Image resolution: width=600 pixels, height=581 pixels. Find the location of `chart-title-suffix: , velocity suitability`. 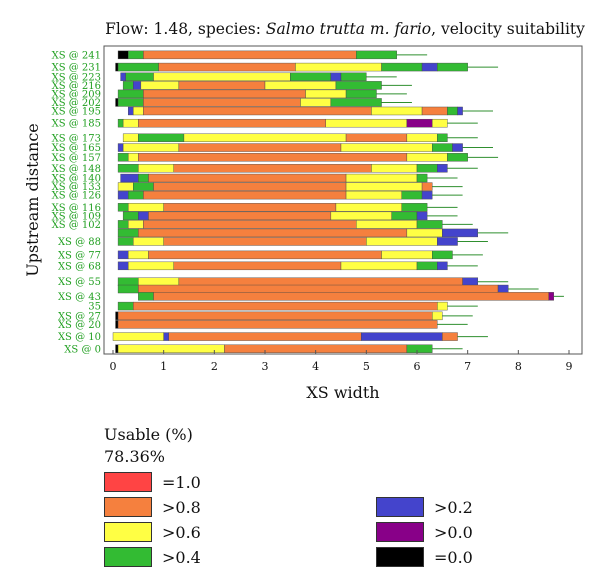

chart-title-suffix: , velocity suitability is located at coordinates (508, 29).